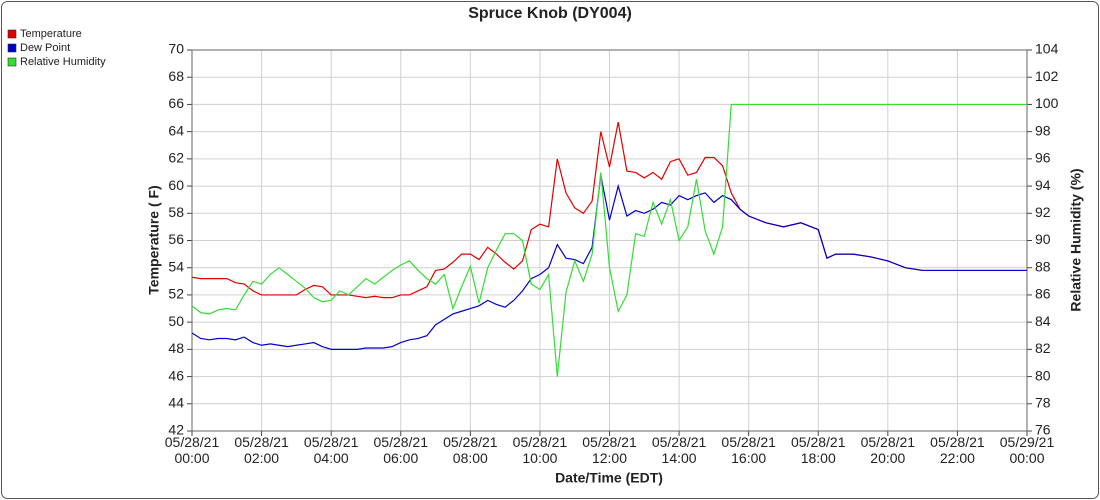 The height and width of the screenshot is (500, 1100). Describe the element at coordinates (176, 348) in the screenshot. I see `y-tick-label: 48` at that location.